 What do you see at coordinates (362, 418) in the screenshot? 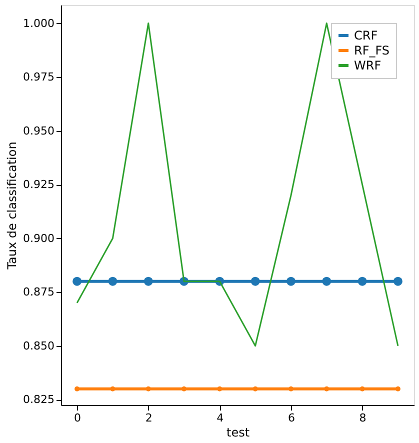
I see `x-tick-label: 8` at bounding box center [362, 418].